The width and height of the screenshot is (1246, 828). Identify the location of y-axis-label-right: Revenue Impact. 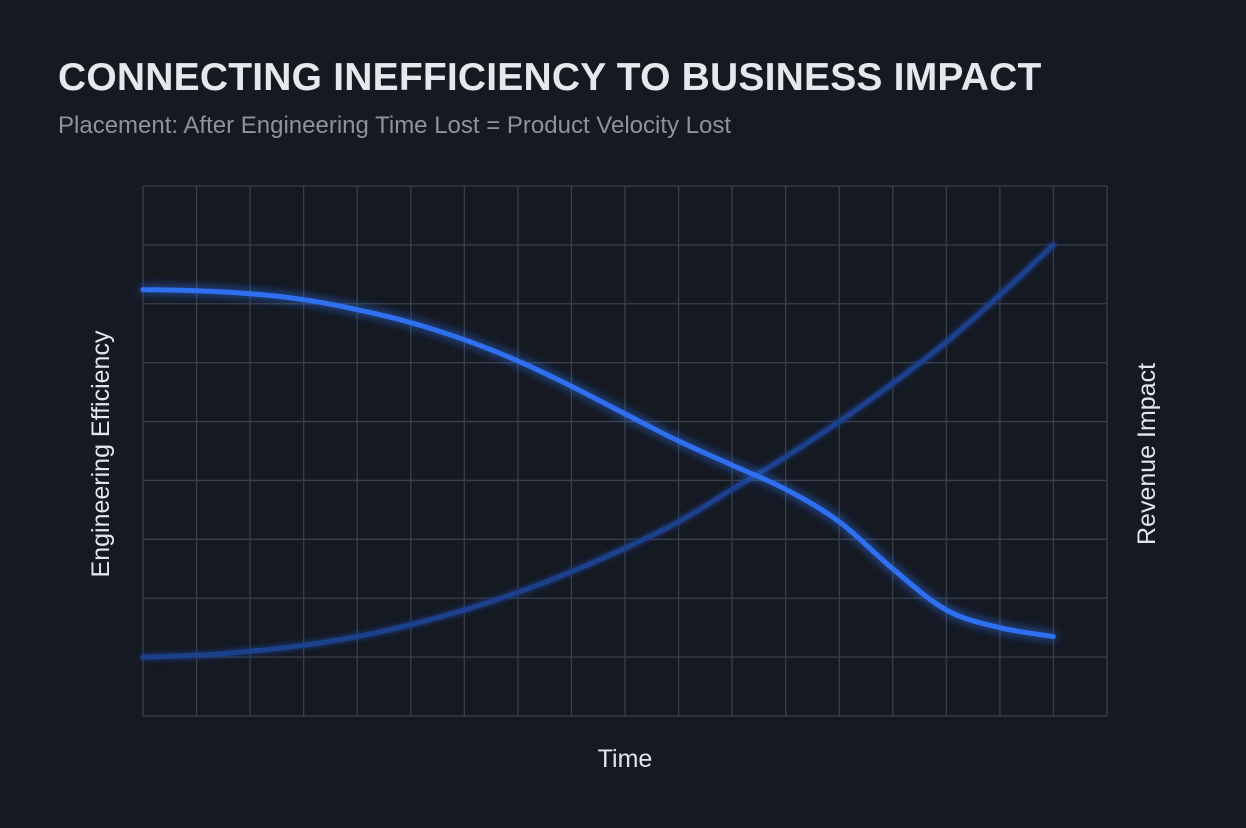
(1147, 454).